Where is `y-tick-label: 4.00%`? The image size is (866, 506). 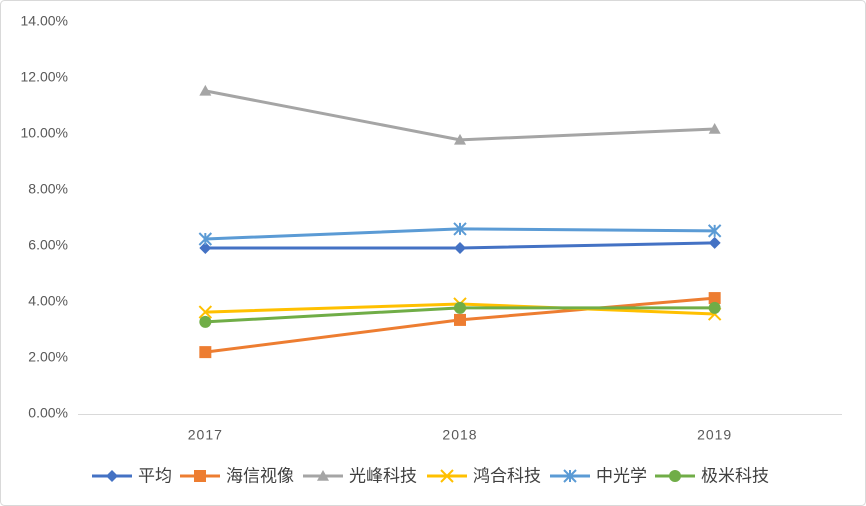
y-tick-label: 4.00% is located at coordinates (48, 301).